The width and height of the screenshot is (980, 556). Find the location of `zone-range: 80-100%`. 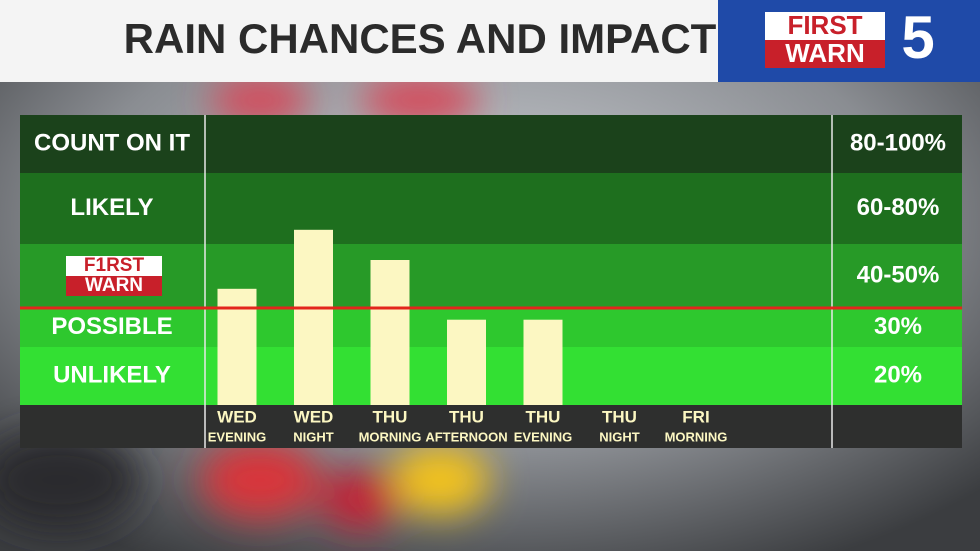

zone-range: 80-100% is located at coordinates (898, 142).